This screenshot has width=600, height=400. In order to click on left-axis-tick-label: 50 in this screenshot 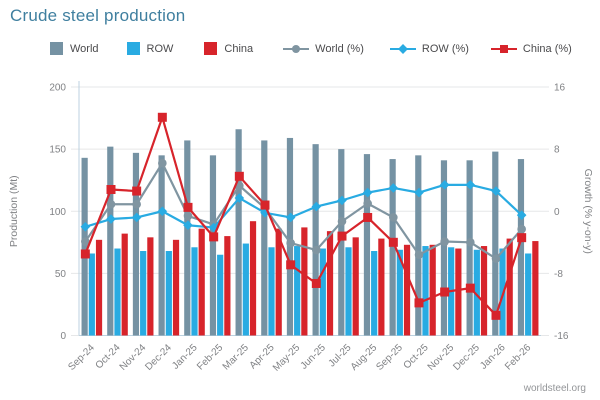, I will do `click(61, 274)`.